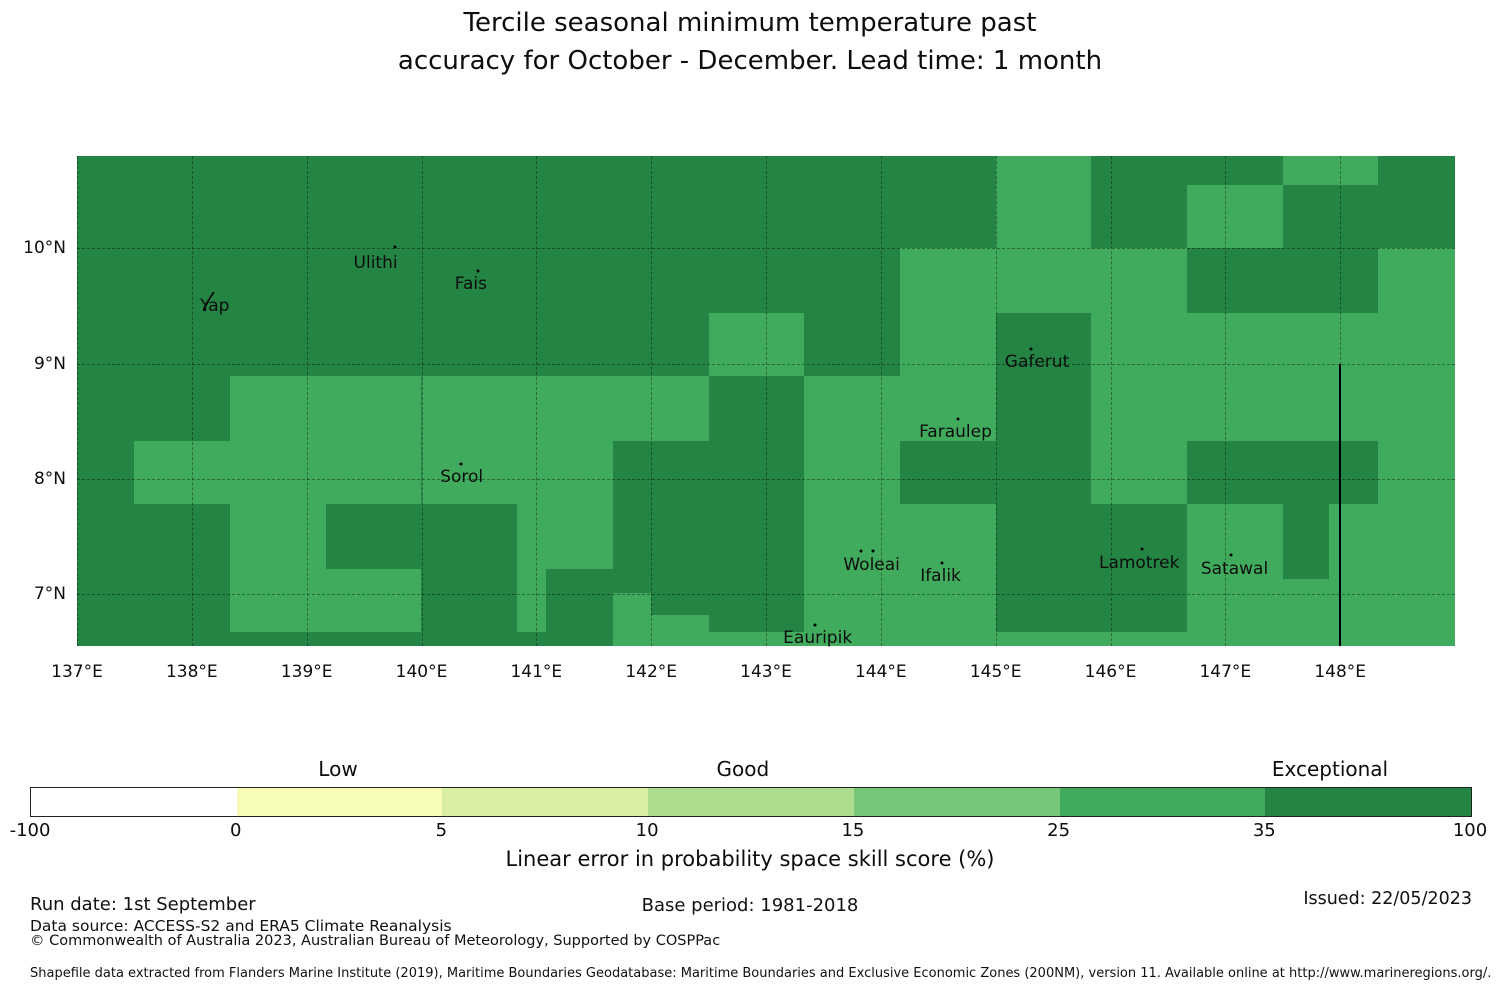 The height and width of the screenshot is (990, 1500). What do you see at coordinates (49, 478) in the screenshot?
I see `y-tick-label: 8°N` at bounding box center [49, 478].